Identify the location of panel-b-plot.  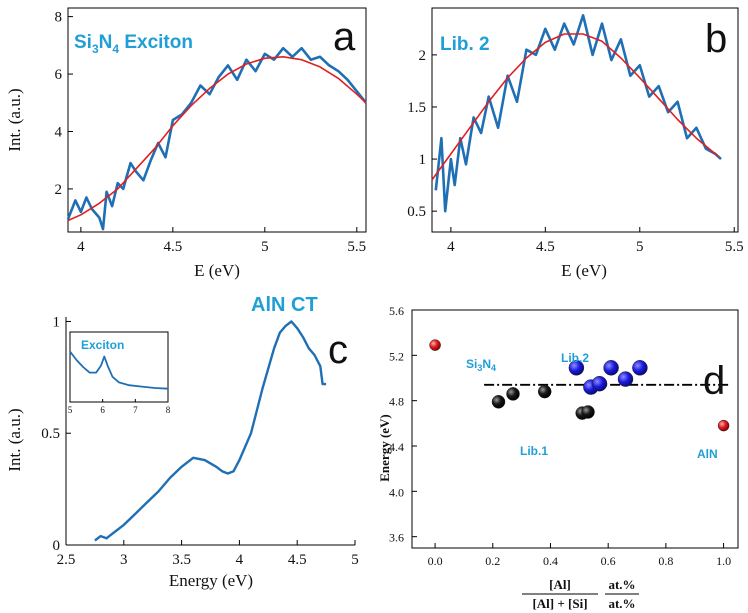
(576, 113).